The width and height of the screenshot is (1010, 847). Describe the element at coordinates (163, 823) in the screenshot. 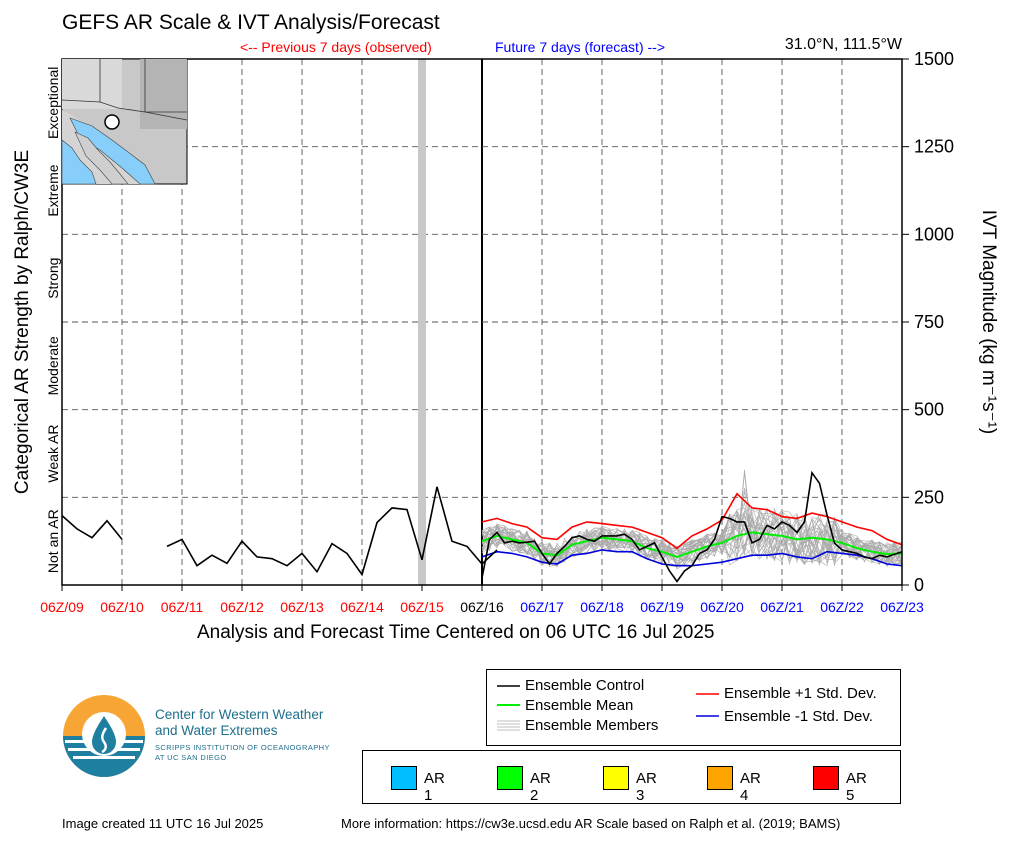

I see `image-created-note: Image created 11 UTC 16 Jul 2025` at that location.